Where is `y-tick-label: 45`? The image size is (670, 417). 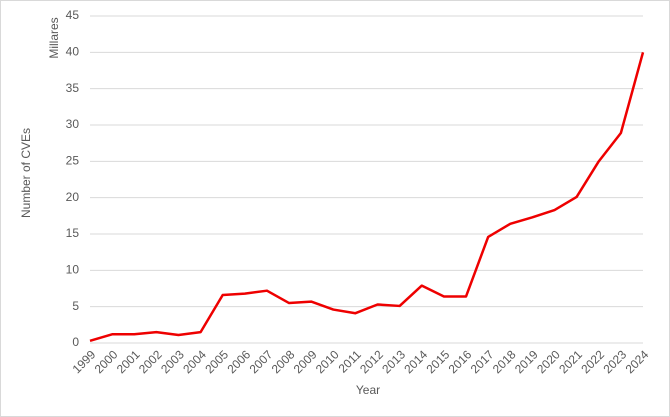 y-tick-label: 45 is located at coordinates (73, 15).